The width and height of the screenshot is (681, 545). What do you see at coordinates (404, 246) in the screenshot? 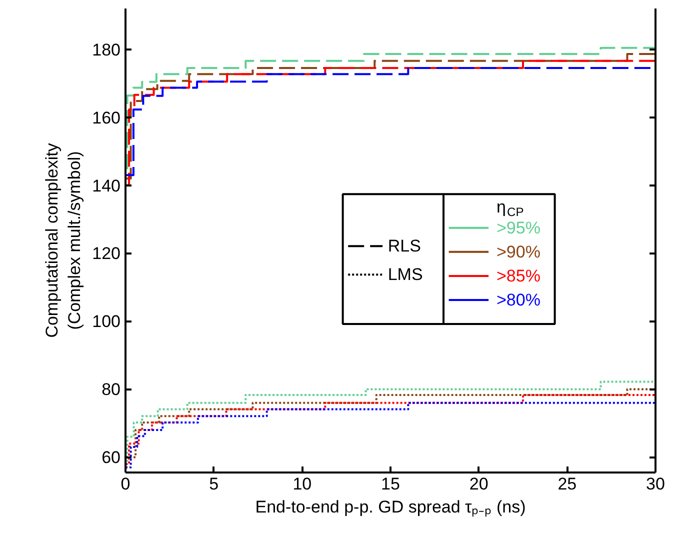
I see `annotation: RLS` at bounding box center [404, 246].